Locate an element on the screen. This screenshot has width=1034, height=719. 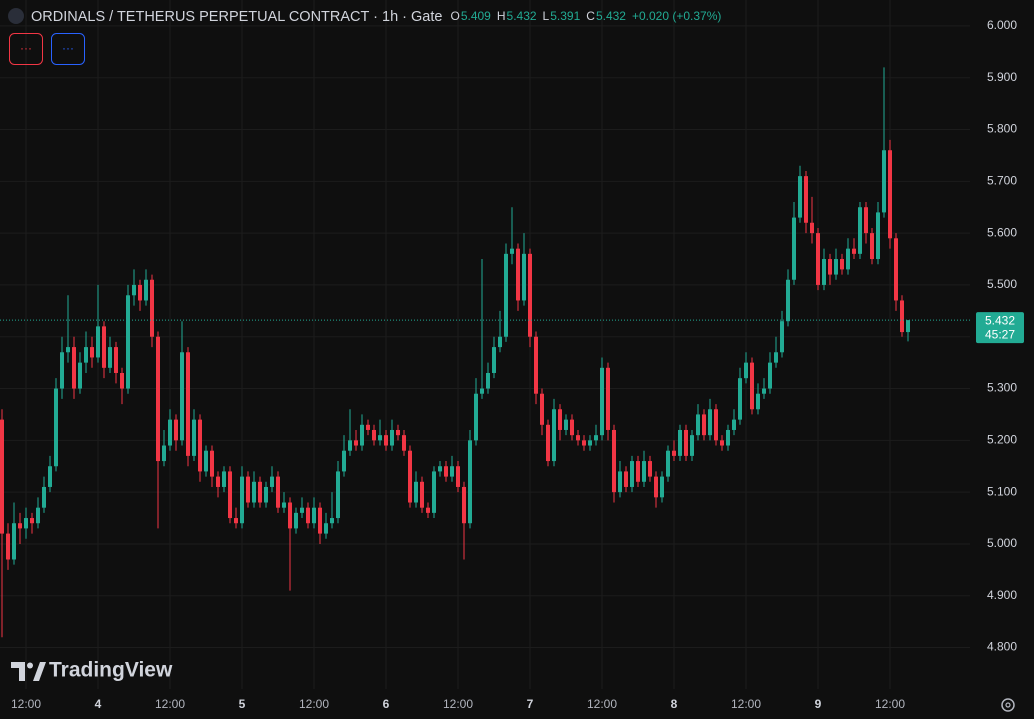
ohlc-value: 5.391 is located at coordinates (565, 16).